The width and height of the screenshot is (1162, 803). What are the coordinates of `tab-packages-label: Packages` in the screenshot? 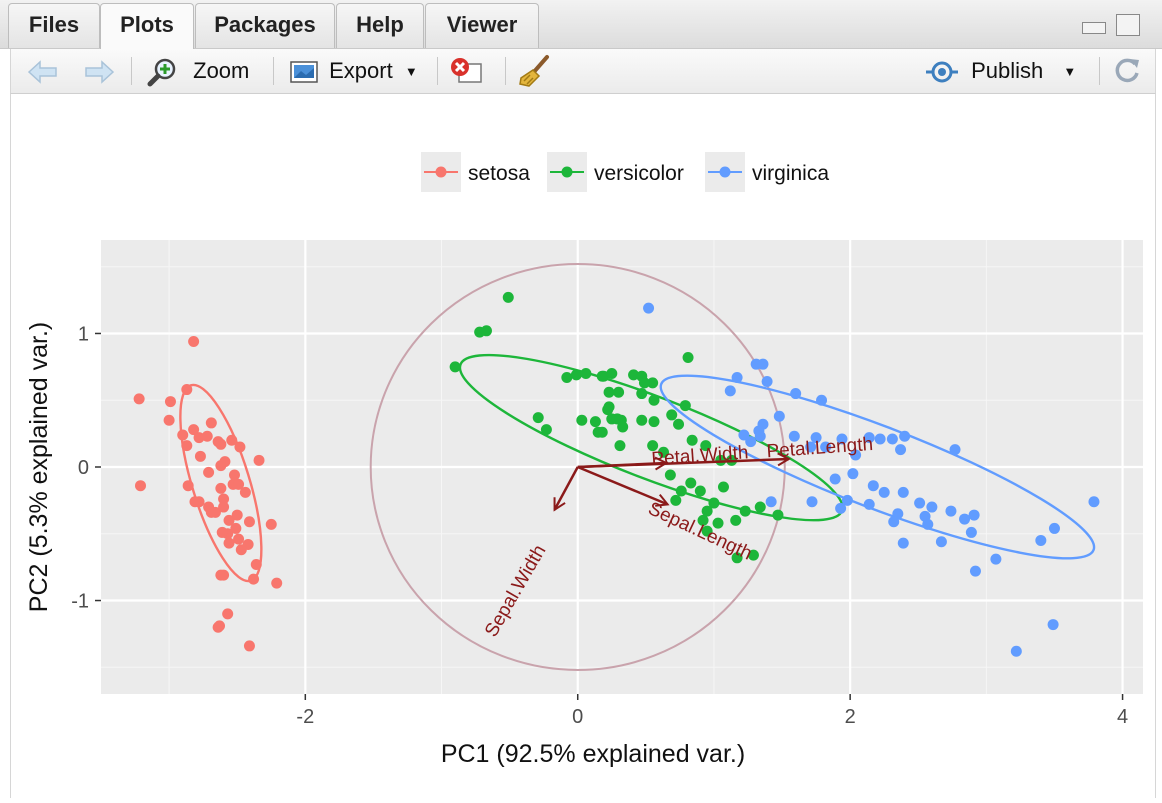 It's located at (265, 24).